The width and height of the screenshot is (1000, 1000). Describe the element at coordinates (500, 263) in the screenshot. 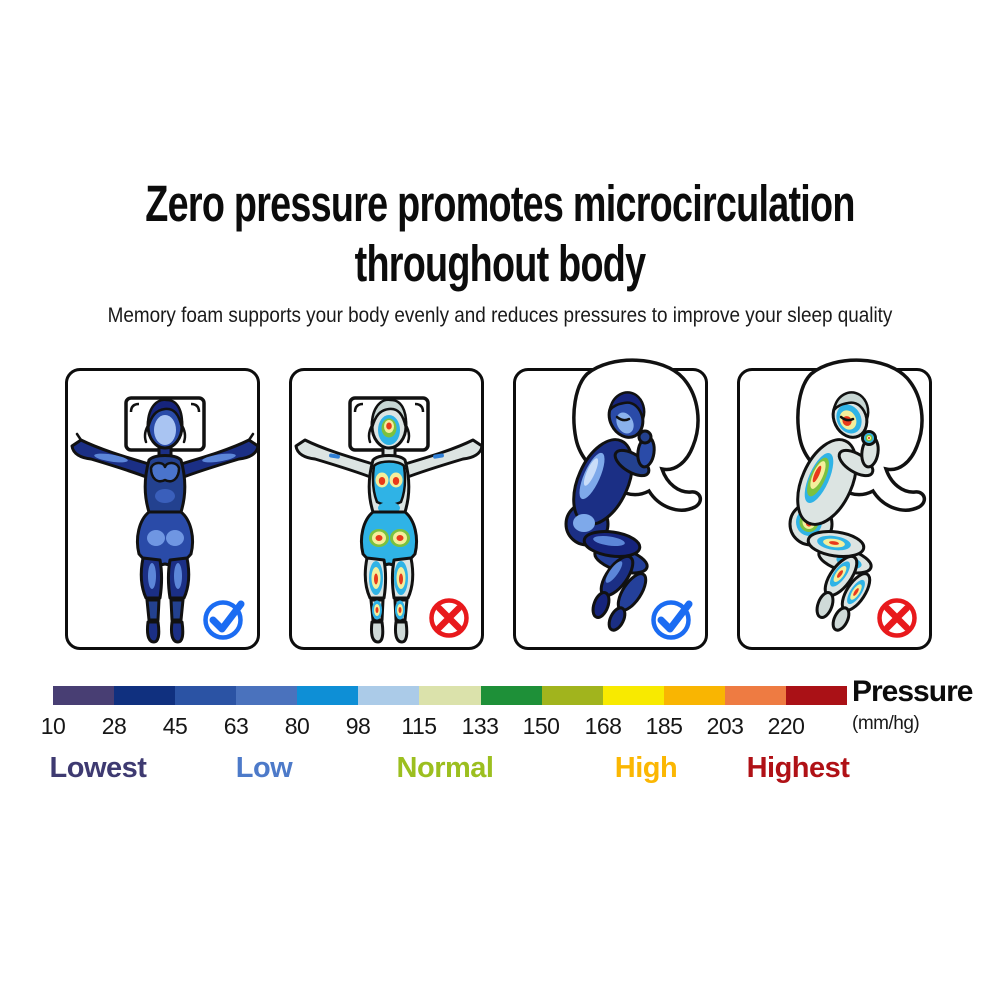

I see `title-line-2: throughout body` at that location.